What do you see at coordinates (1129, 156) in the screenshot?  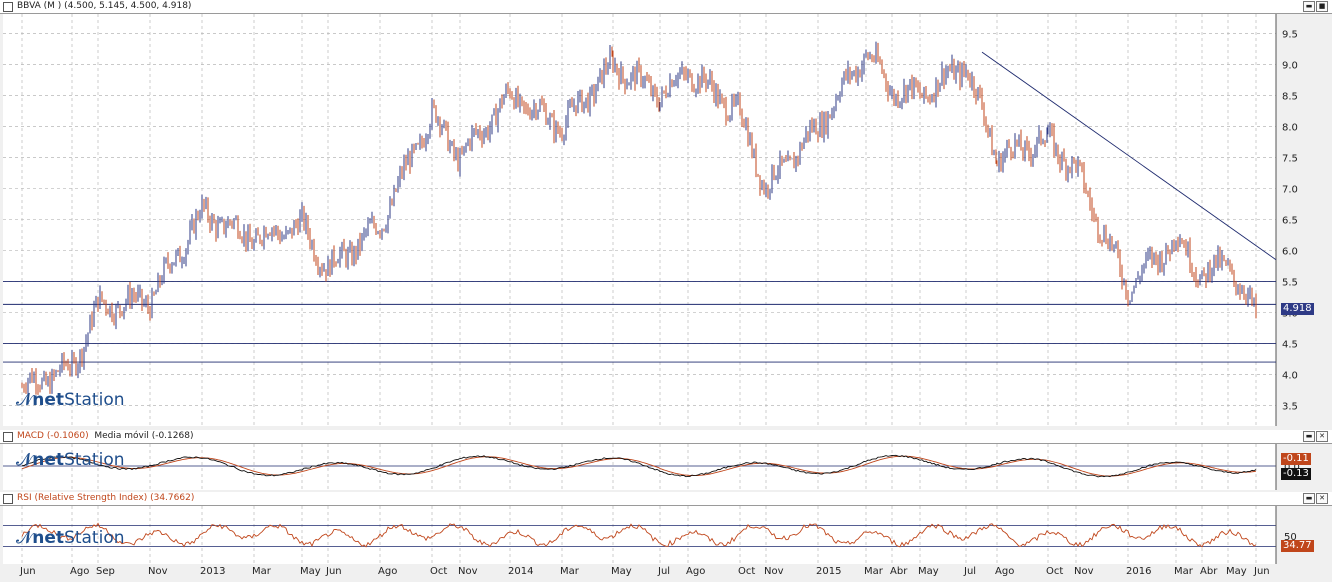 I see `trendline` at bounding box center [1129, 156].